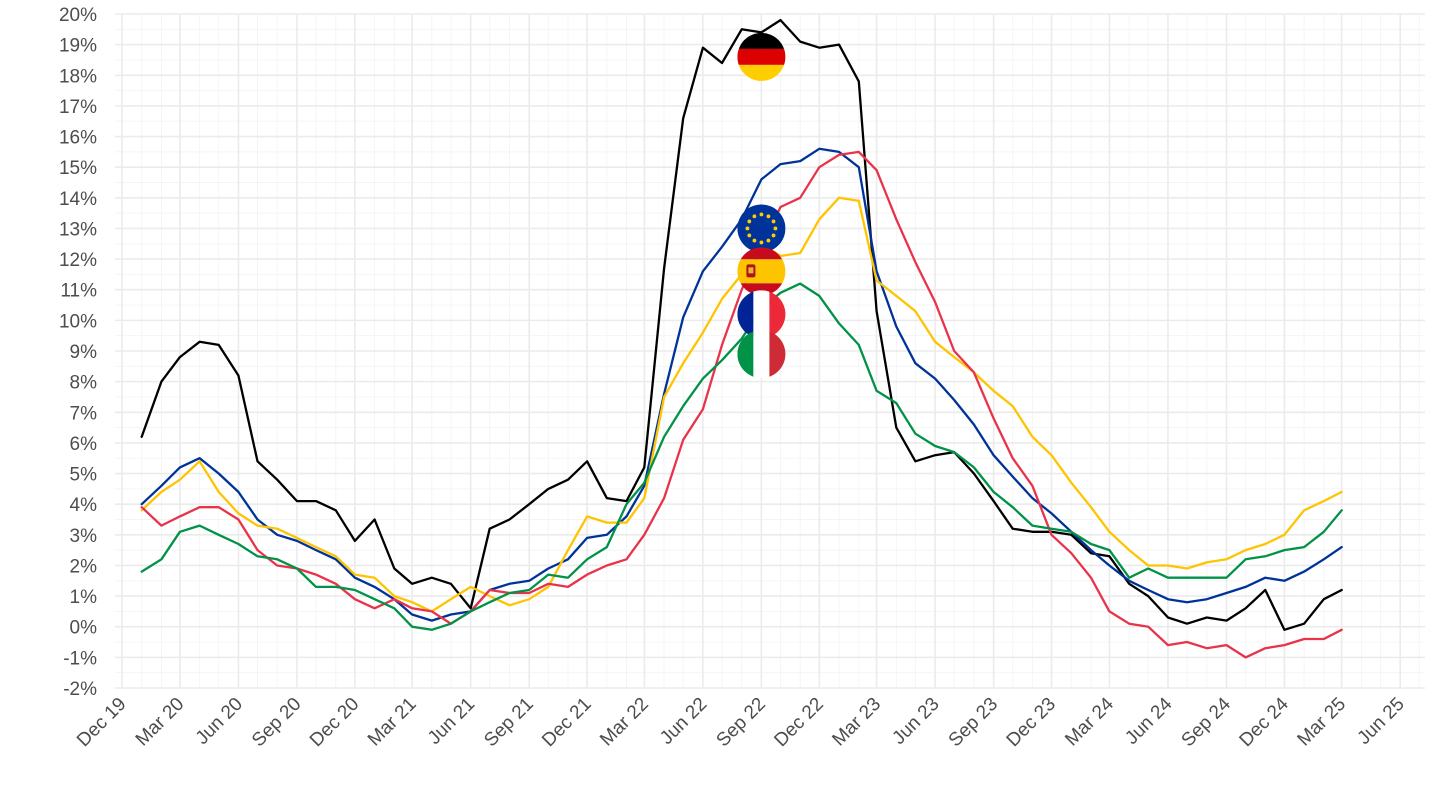 Image resolution: width=1440 pixels, height=810 pixels. What do you see at coordinates (1207, 722) in the screenshot?
I see `x-tick-label: Sep 24` at bounding box center [1207, 722].